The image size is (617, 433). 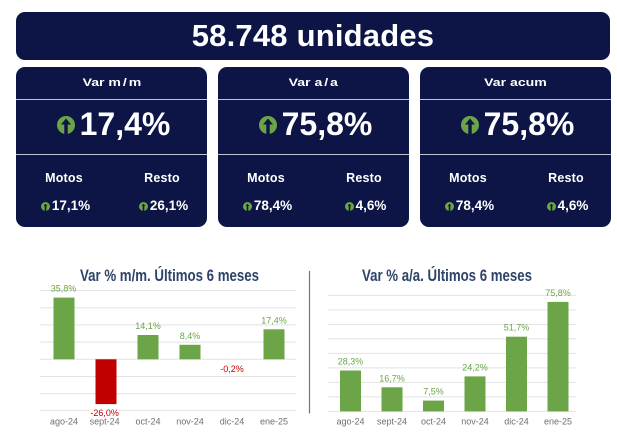 I want to click on svg-text: Var % a/a. Últimos 6 meses, so click(x=447, y=275).